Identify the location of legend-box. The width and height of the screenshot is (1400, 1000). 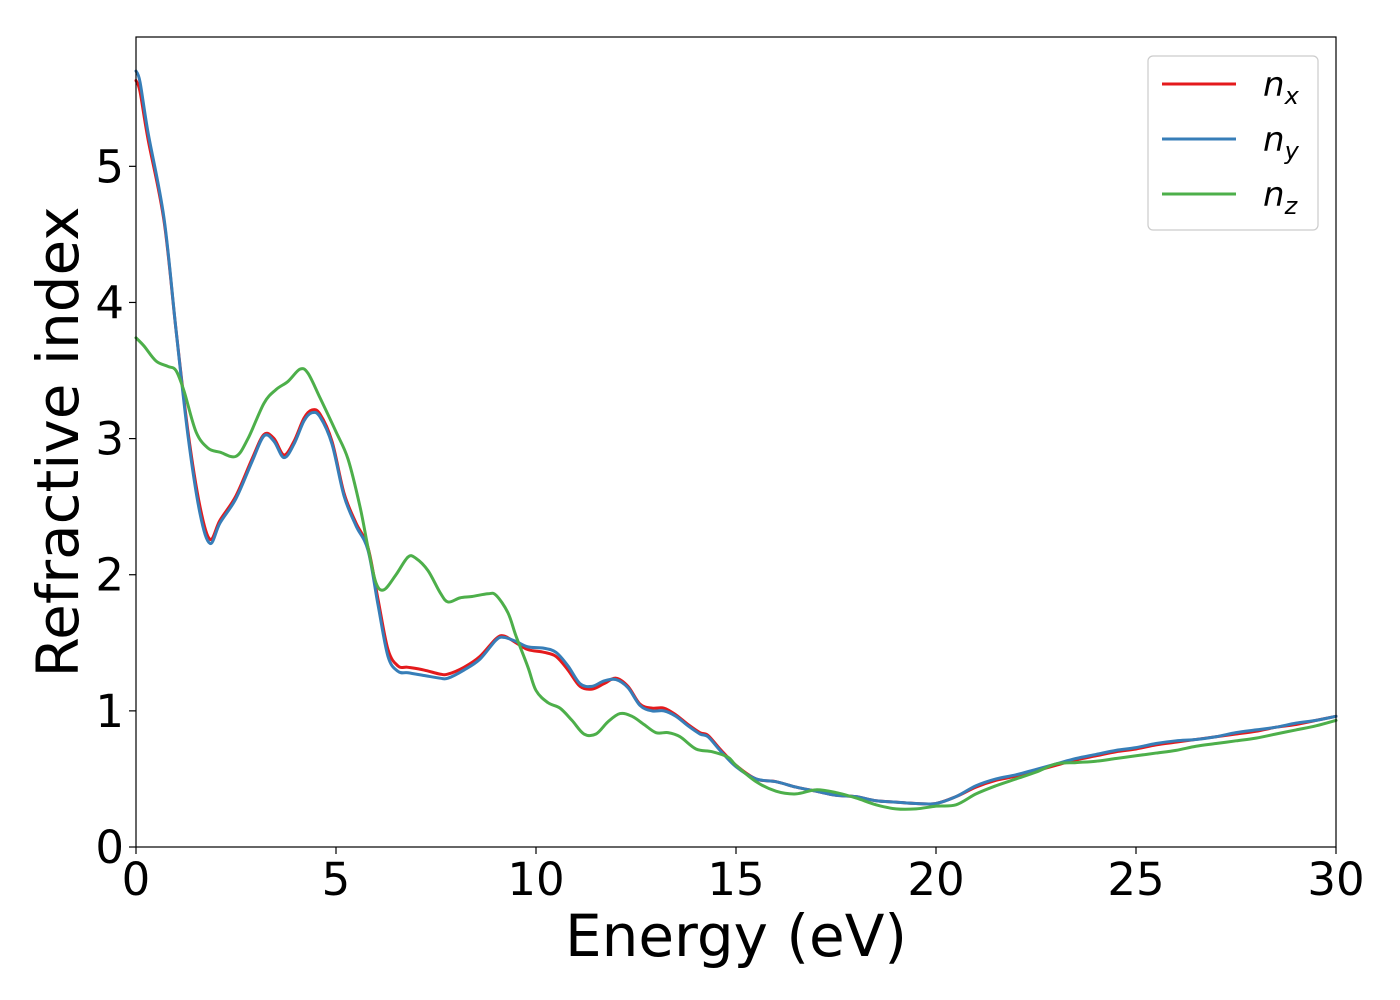
(1233, 143).